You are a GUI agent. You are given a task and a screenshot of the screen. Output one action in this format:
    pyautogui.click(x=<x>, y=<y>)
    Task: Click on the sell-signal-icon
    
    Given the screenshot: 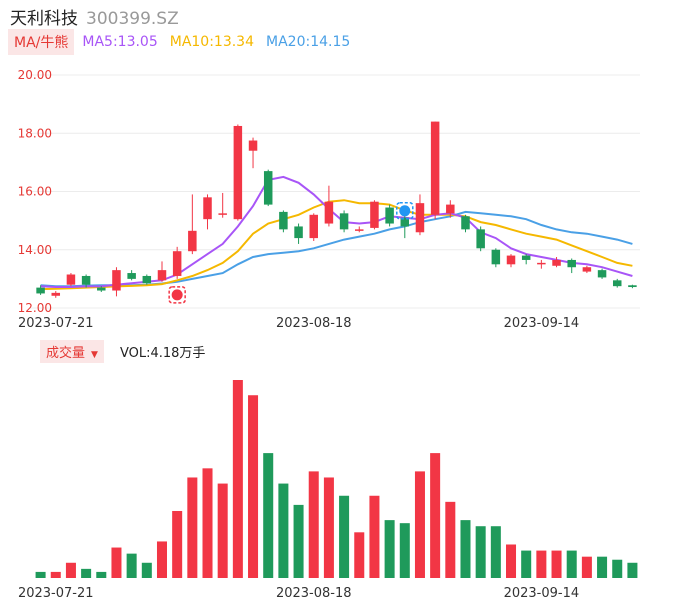 What is the action you would take?
    pyautogui.click(x=405, y=211)
    